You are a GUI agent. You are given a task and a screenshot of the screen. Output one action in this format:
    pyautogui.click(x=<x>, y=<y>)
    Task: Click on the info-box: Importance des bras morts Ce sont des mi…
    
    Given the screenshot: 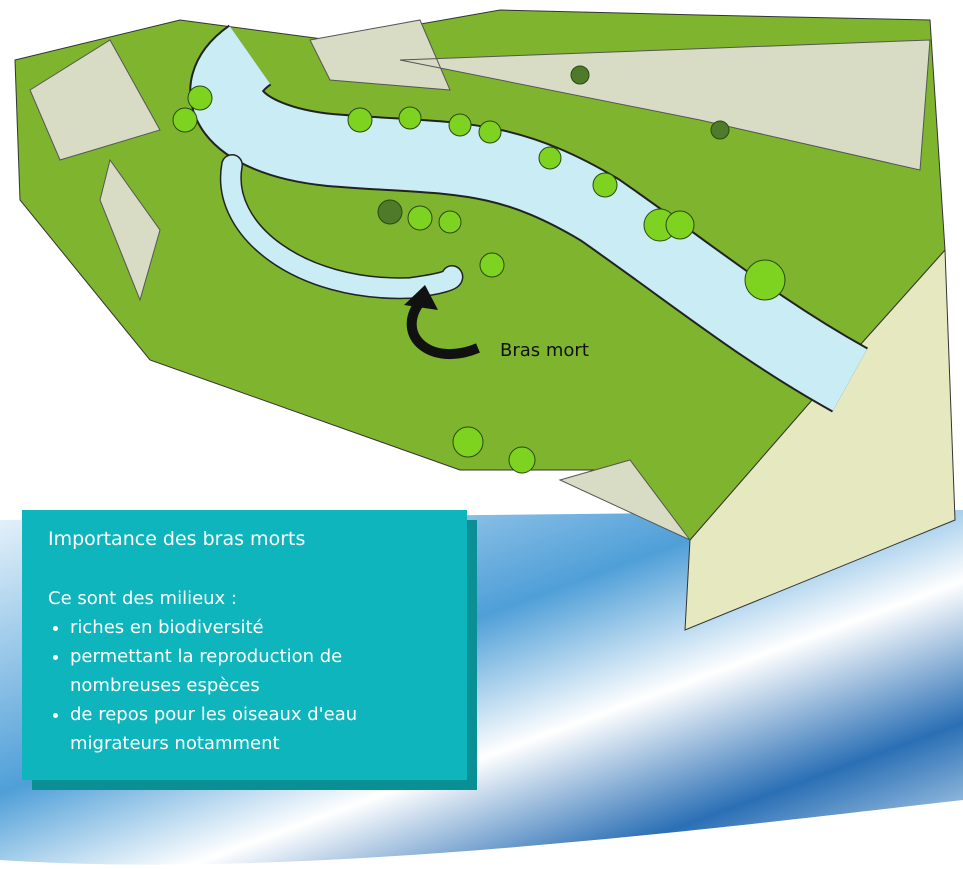 What is the action you would take?
    pyautogui.click(x=244, y=645)
    